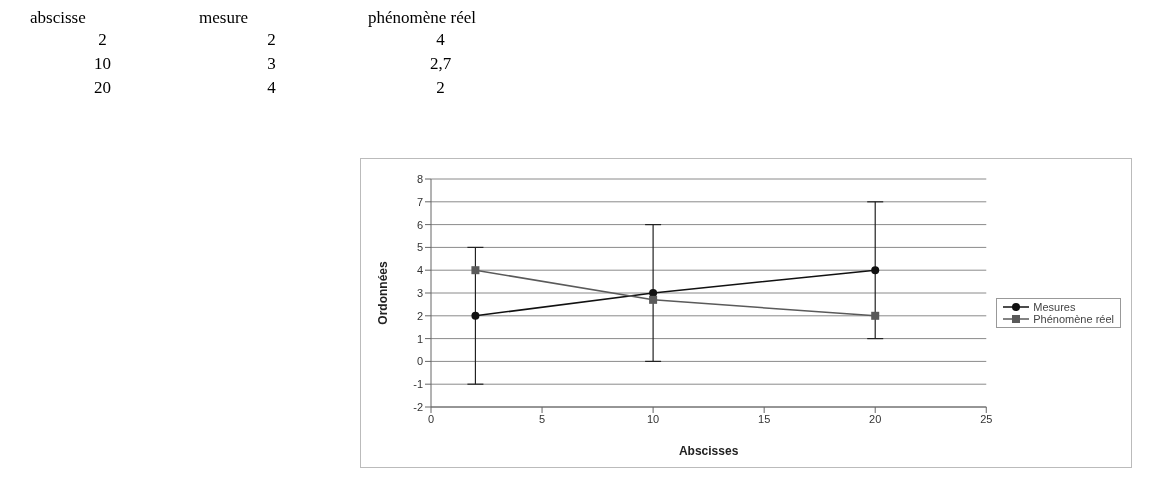 The height and width of the screenshot is (477, 1166). Describe the element at coordinates (418, 384) in the screenshot. I see `y-tick-label: -1` at that location.